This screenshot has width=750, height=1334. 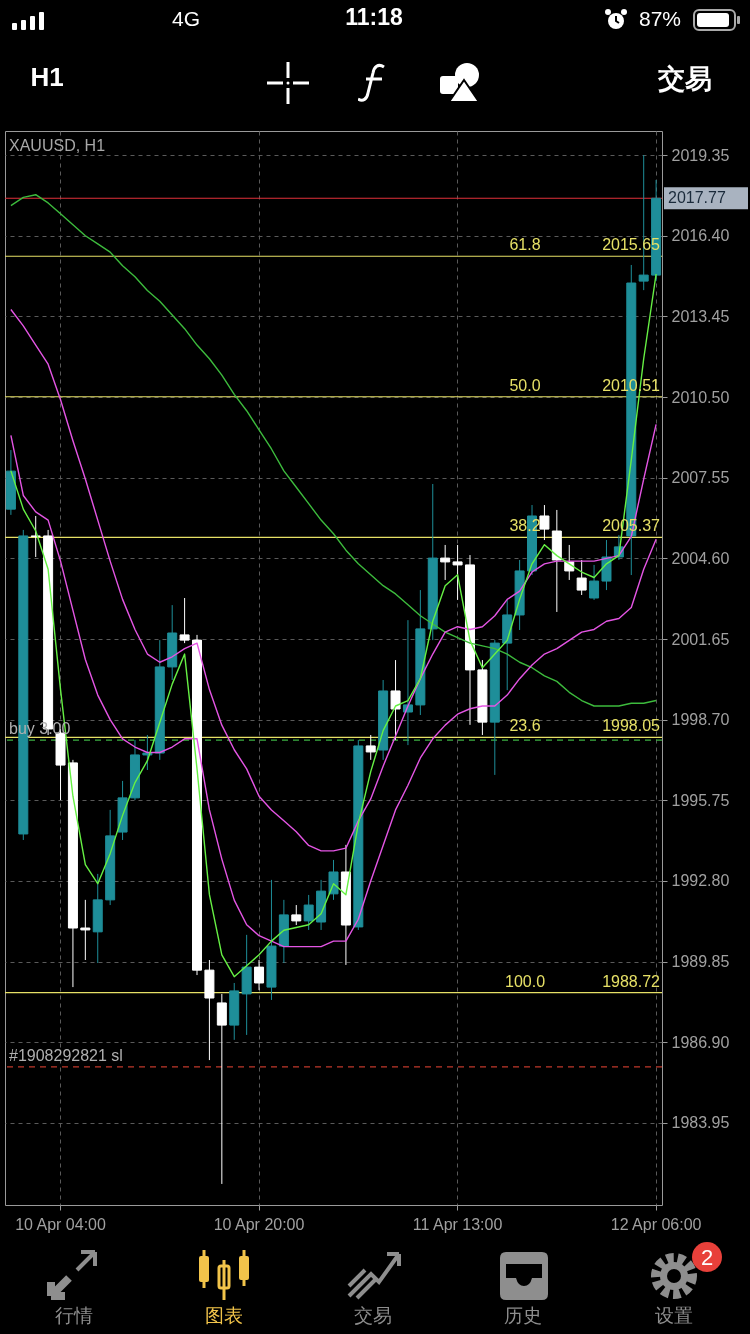 What do you see at coordinates (700, 558) in the screenshot?
I see `y-tick-label: 2004.60` at bounding box center [700, 558].